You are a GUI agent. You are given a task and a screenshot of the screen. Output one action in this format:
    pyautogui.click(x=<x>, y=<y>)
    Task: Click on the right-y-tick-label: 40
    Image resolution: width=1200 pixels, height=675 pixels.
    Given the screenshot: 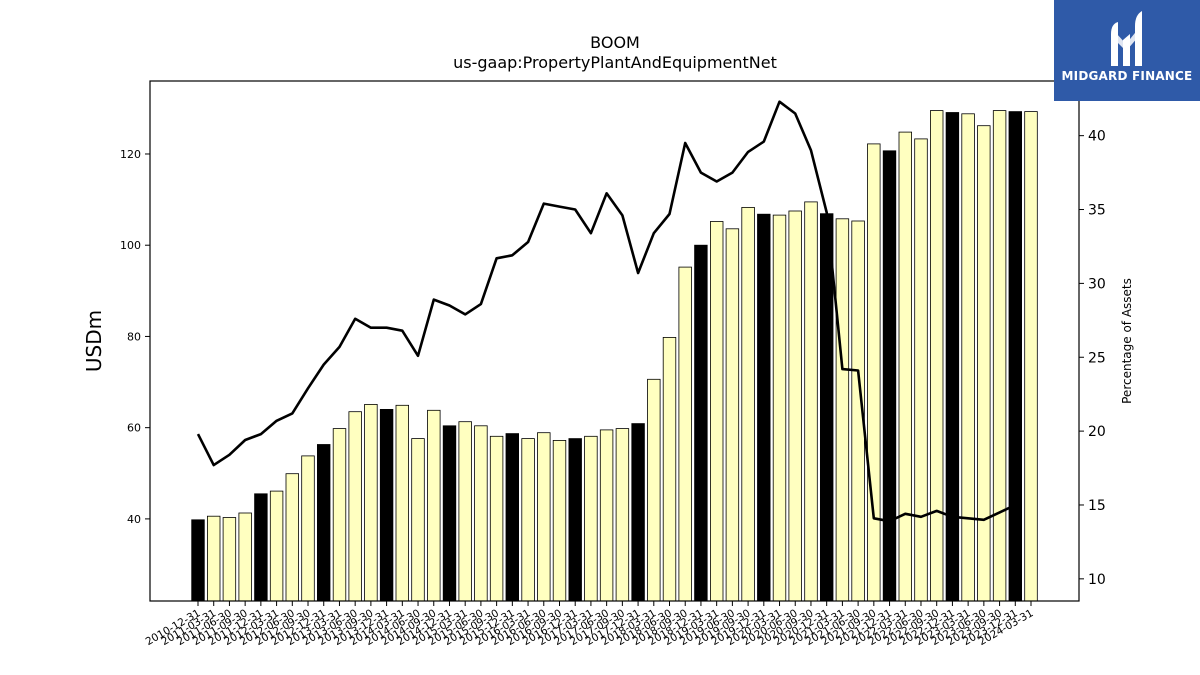 What is the action you would take?
    pyautogui.click(x=1097, y=137)
    